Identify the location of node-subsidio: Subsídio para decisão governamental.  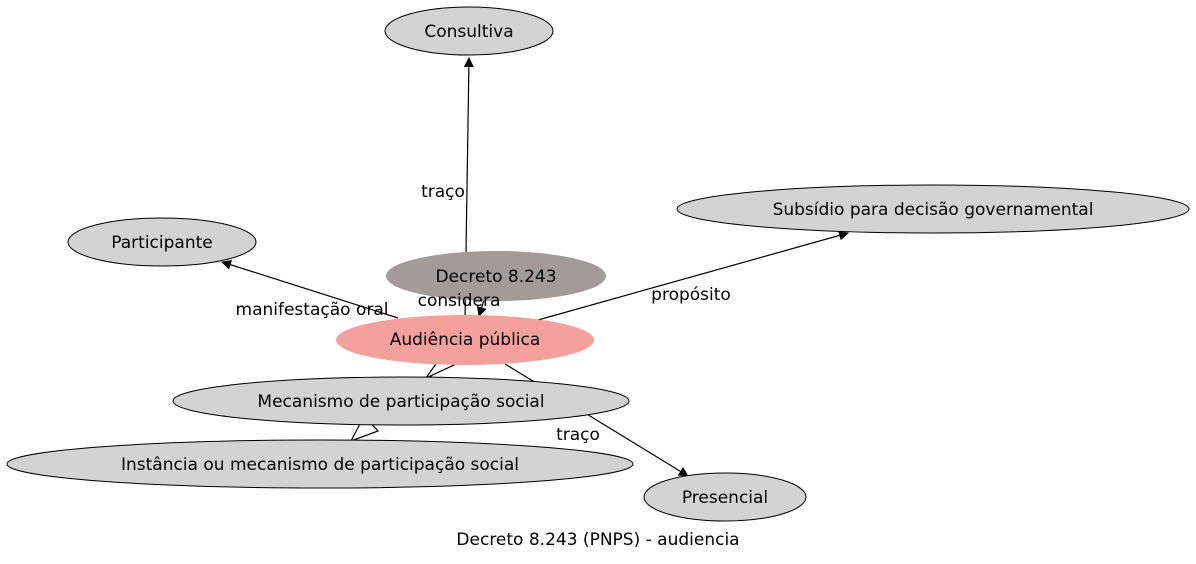
(933, 209).